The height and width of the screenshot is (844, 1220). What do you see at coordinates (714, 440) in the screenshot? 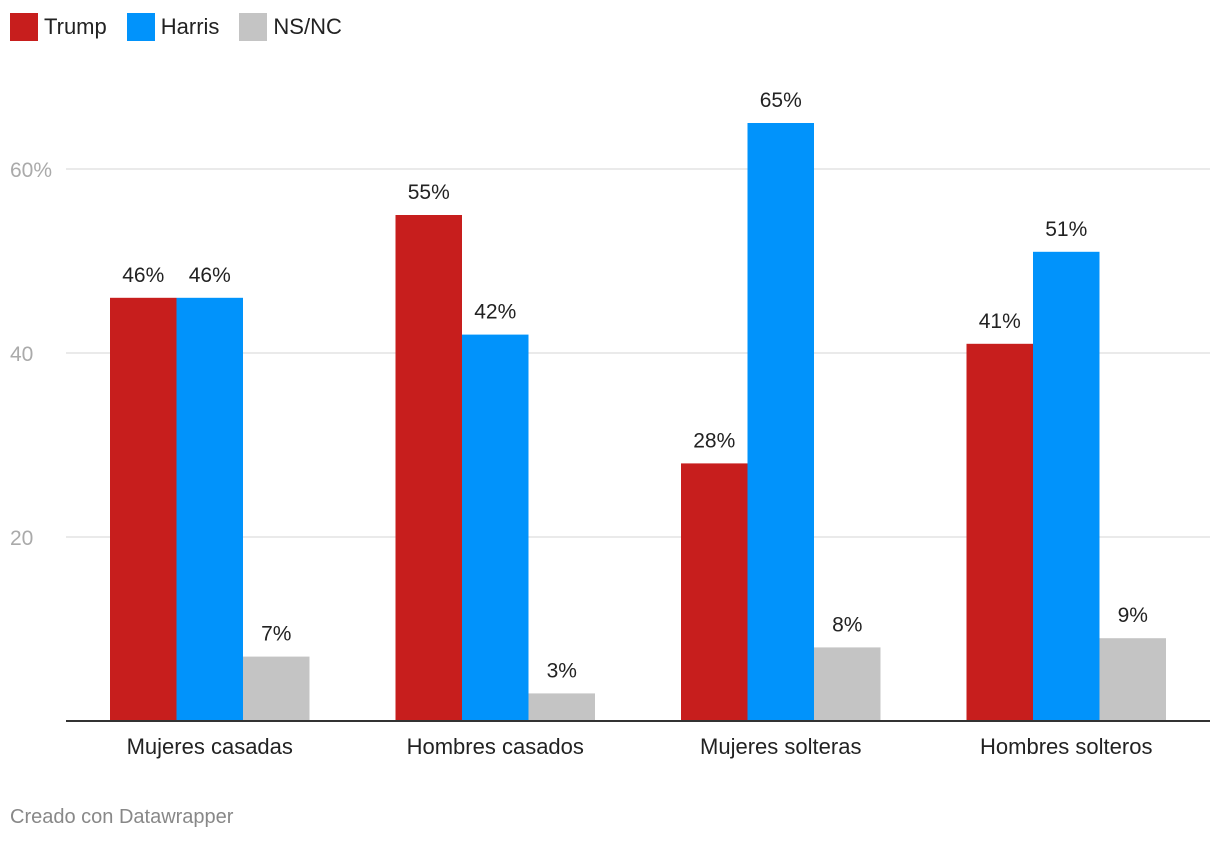
I see `bar-value-label: 28%` at bounding box center [714, 440].